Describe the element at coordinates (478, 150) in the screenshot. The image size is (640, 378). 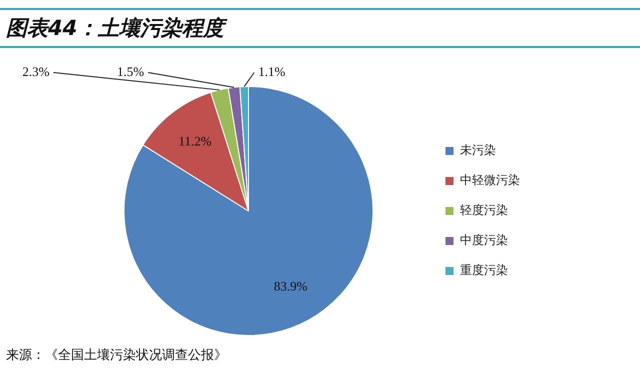
I see `legend-label: 未污染` at that location.